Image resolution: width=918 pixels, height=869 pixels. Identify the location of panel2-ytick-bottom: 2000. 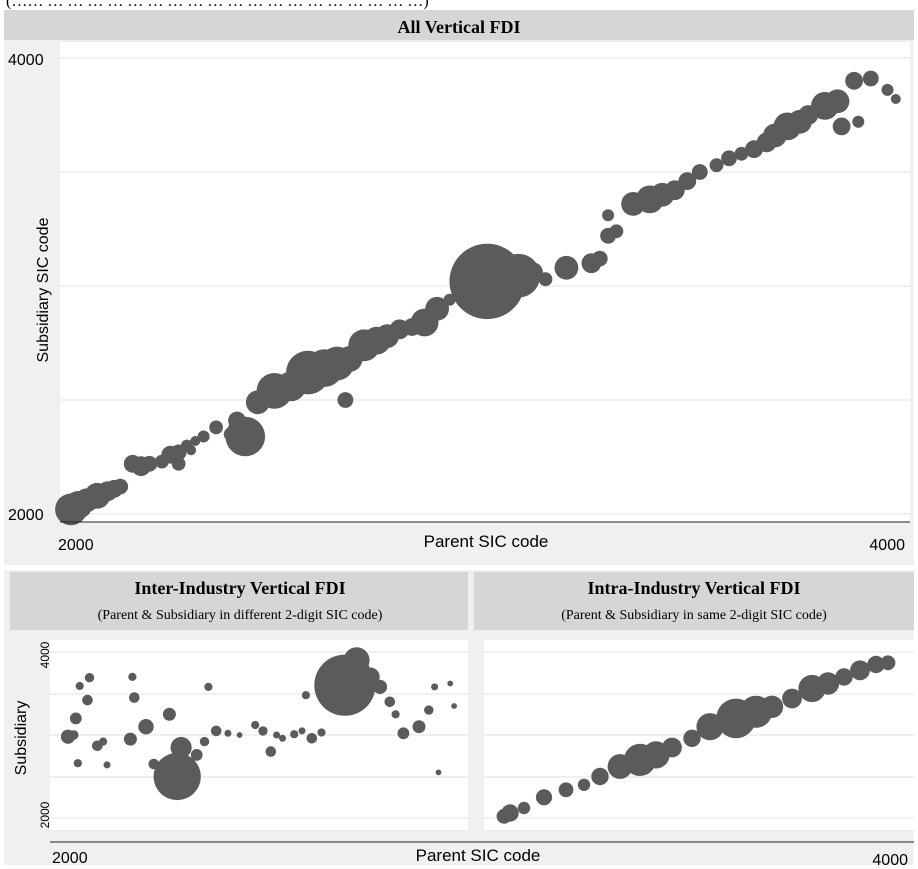
(45, 814).